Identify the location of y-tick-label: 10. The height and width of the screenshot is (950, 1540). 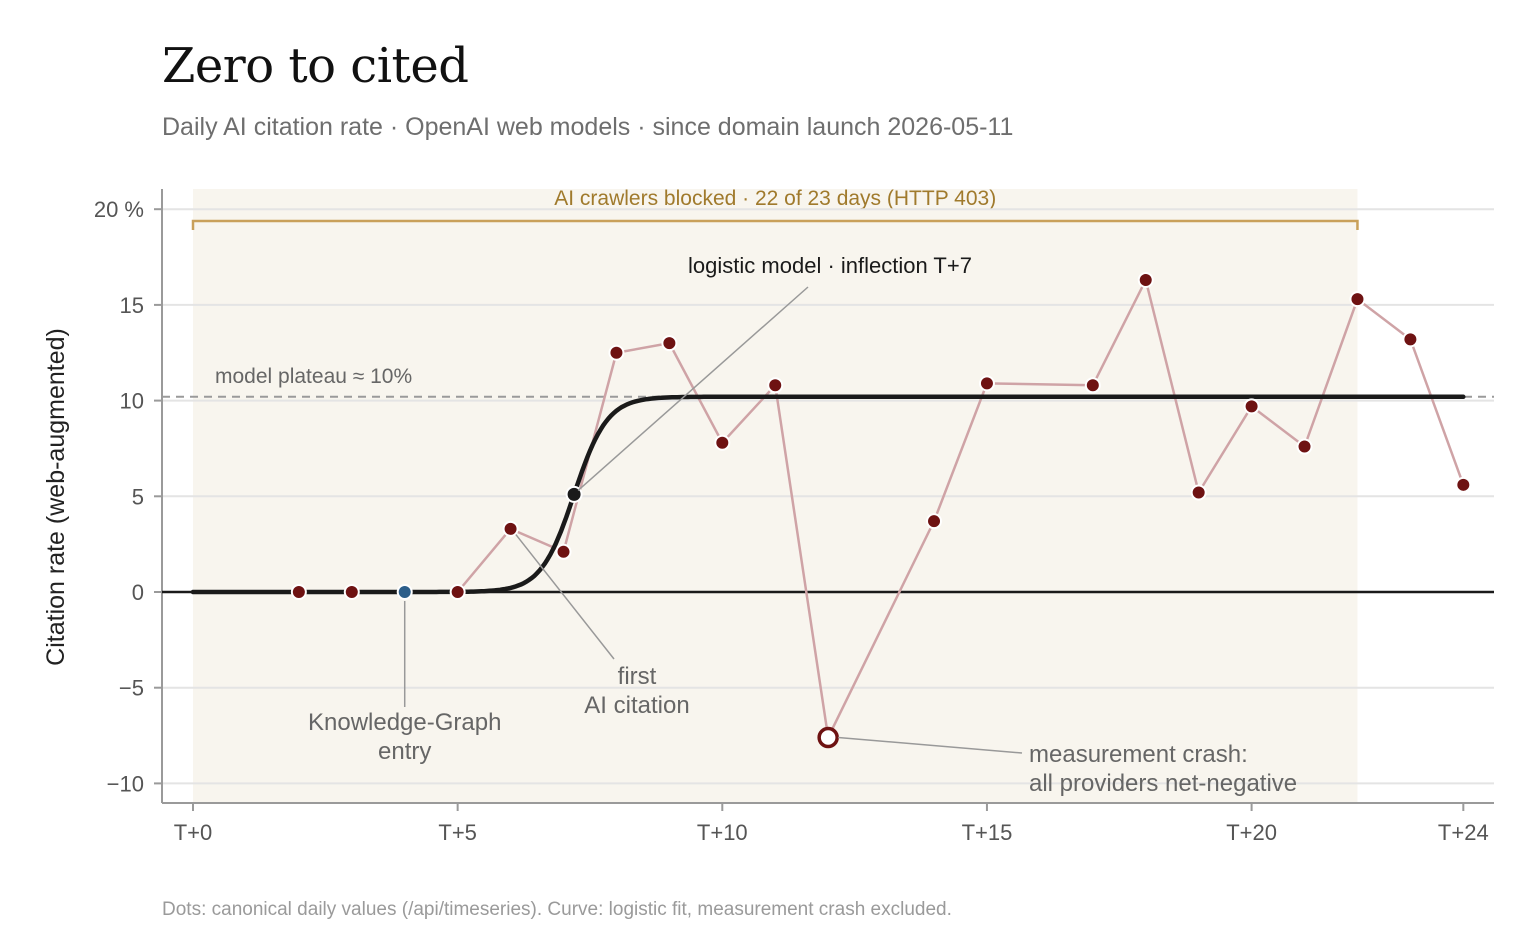
(132, 401).